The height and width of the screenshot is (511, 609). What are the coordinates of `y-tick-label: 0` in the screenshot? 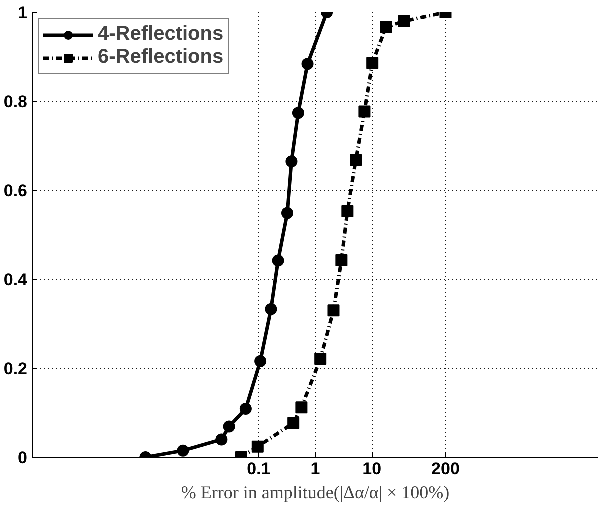 It's located at (23, 458).